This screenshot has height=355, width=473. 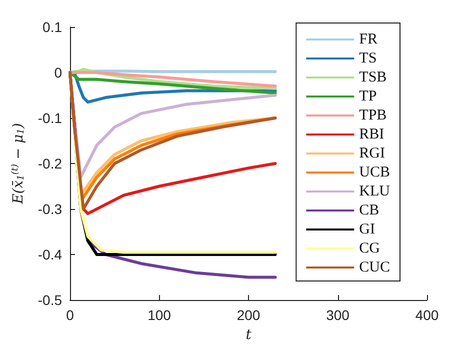 What do you see at coordinates (369, 248) in the screenshot?
I see `legend-label: CG` at bounding box center [369, 248].